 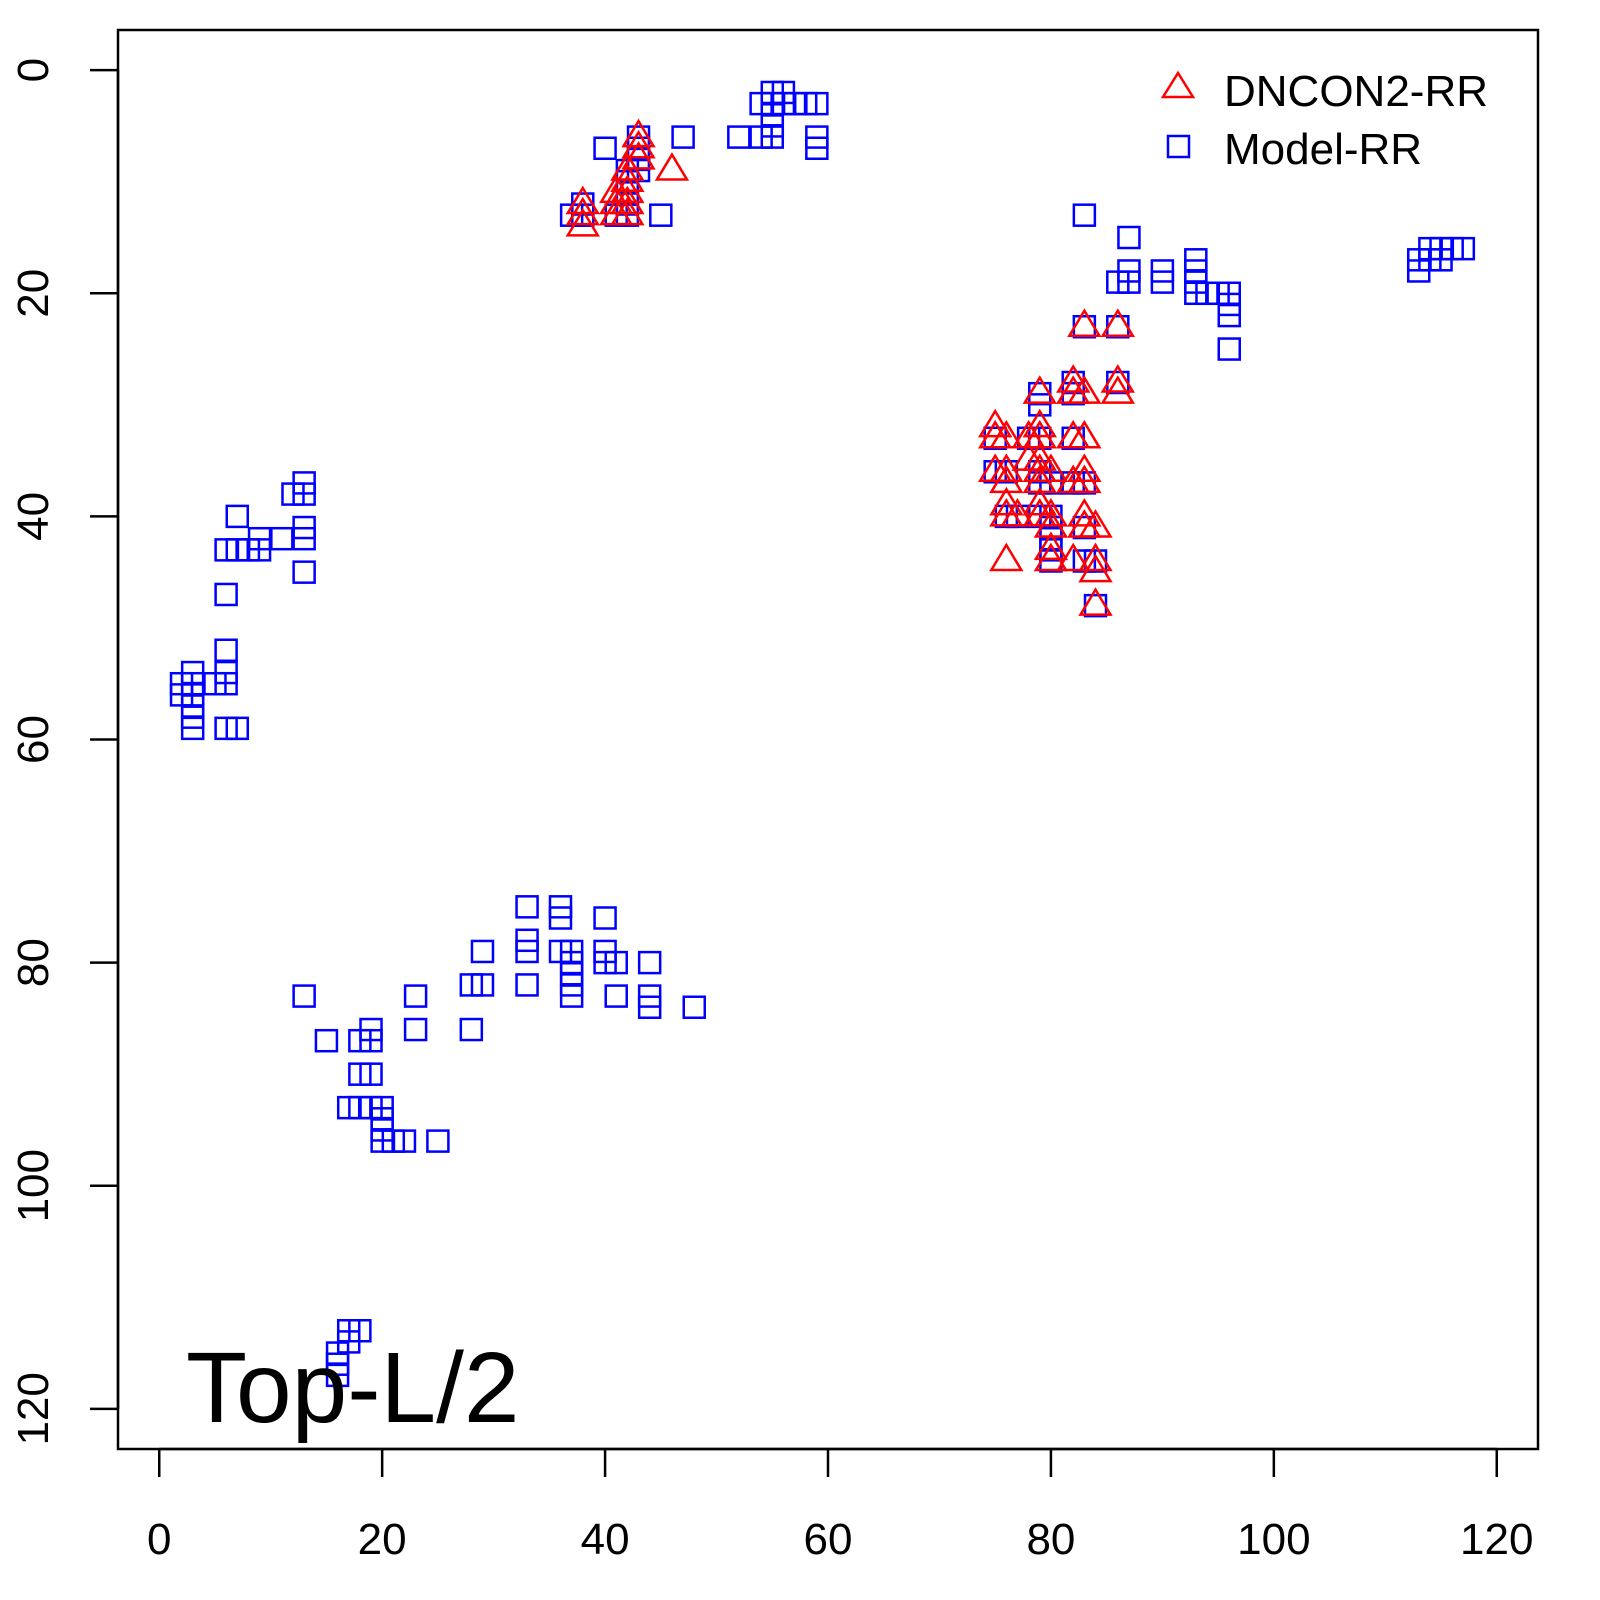 I want to click on y-tick-label: 20, so click(x=33, y=293).